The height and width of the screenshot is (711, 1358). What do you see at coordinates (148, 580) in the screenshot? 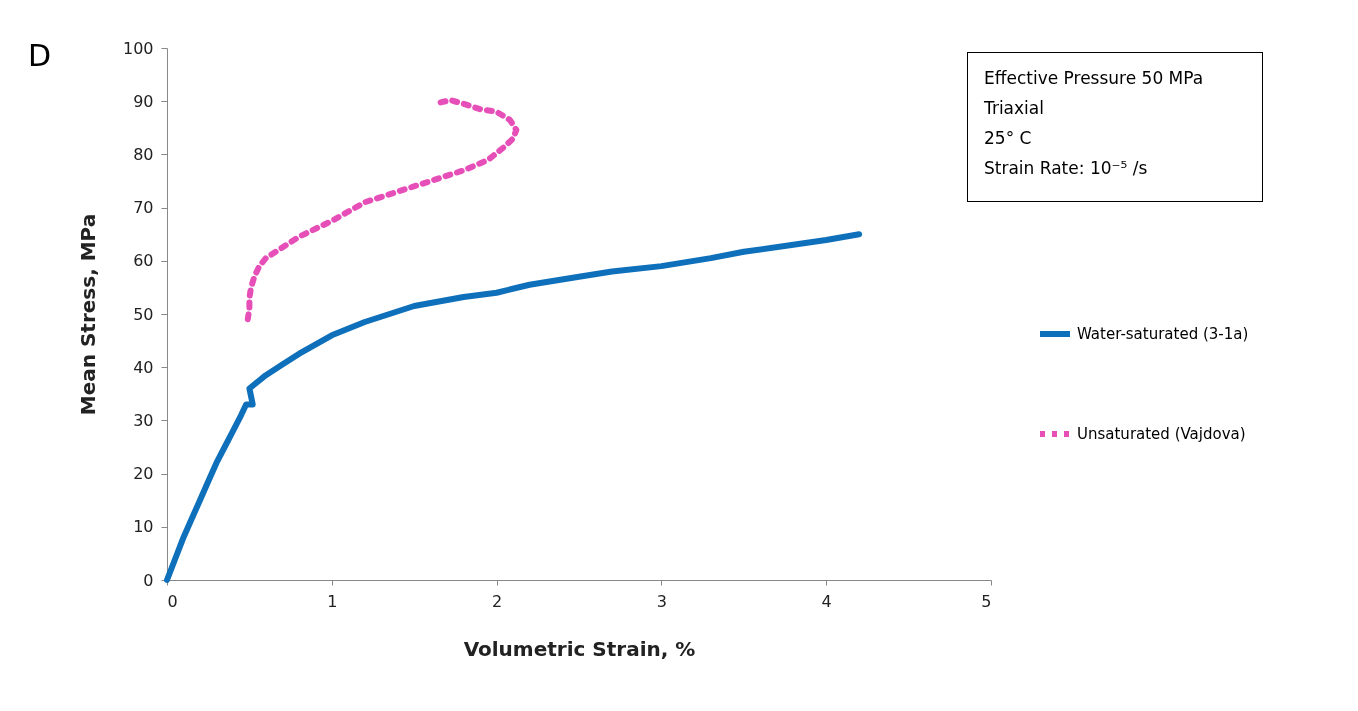
I see `y-tick-label: 0` at bounding box center [148, 580].